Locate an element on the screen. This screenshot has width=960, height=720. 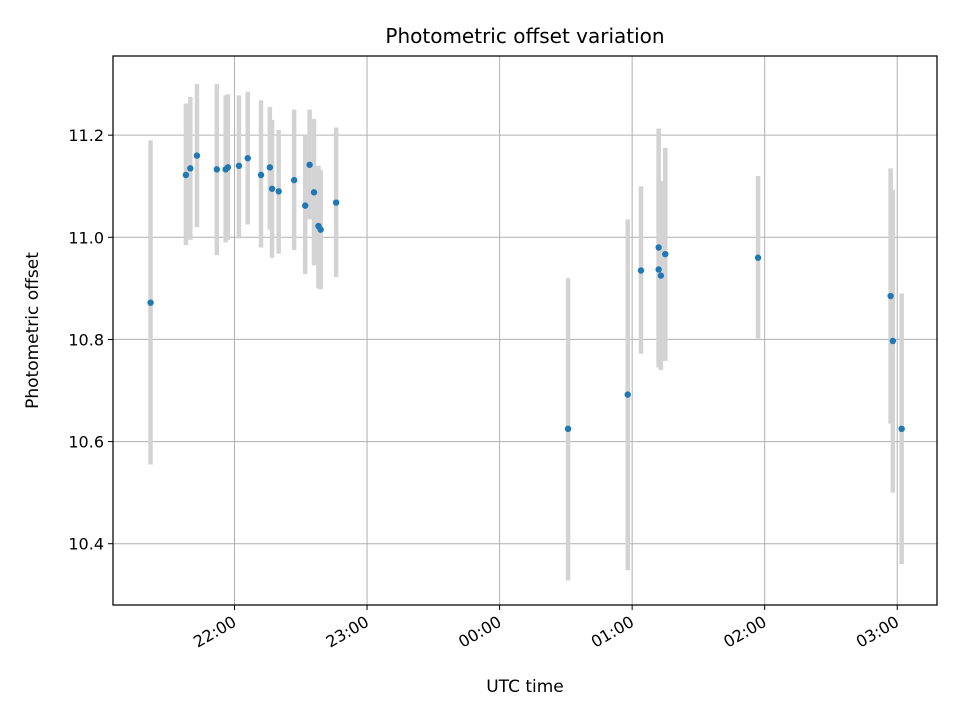
y-tick-label: 11.0 is located at coordinates (86, 237).